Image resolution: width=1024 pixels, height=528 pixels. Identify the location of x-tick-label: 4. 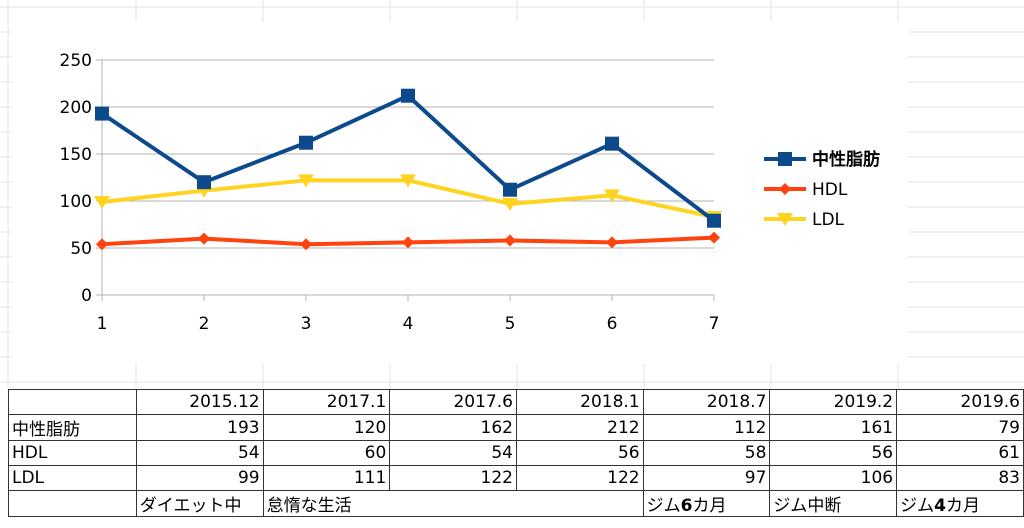
(408, 324).